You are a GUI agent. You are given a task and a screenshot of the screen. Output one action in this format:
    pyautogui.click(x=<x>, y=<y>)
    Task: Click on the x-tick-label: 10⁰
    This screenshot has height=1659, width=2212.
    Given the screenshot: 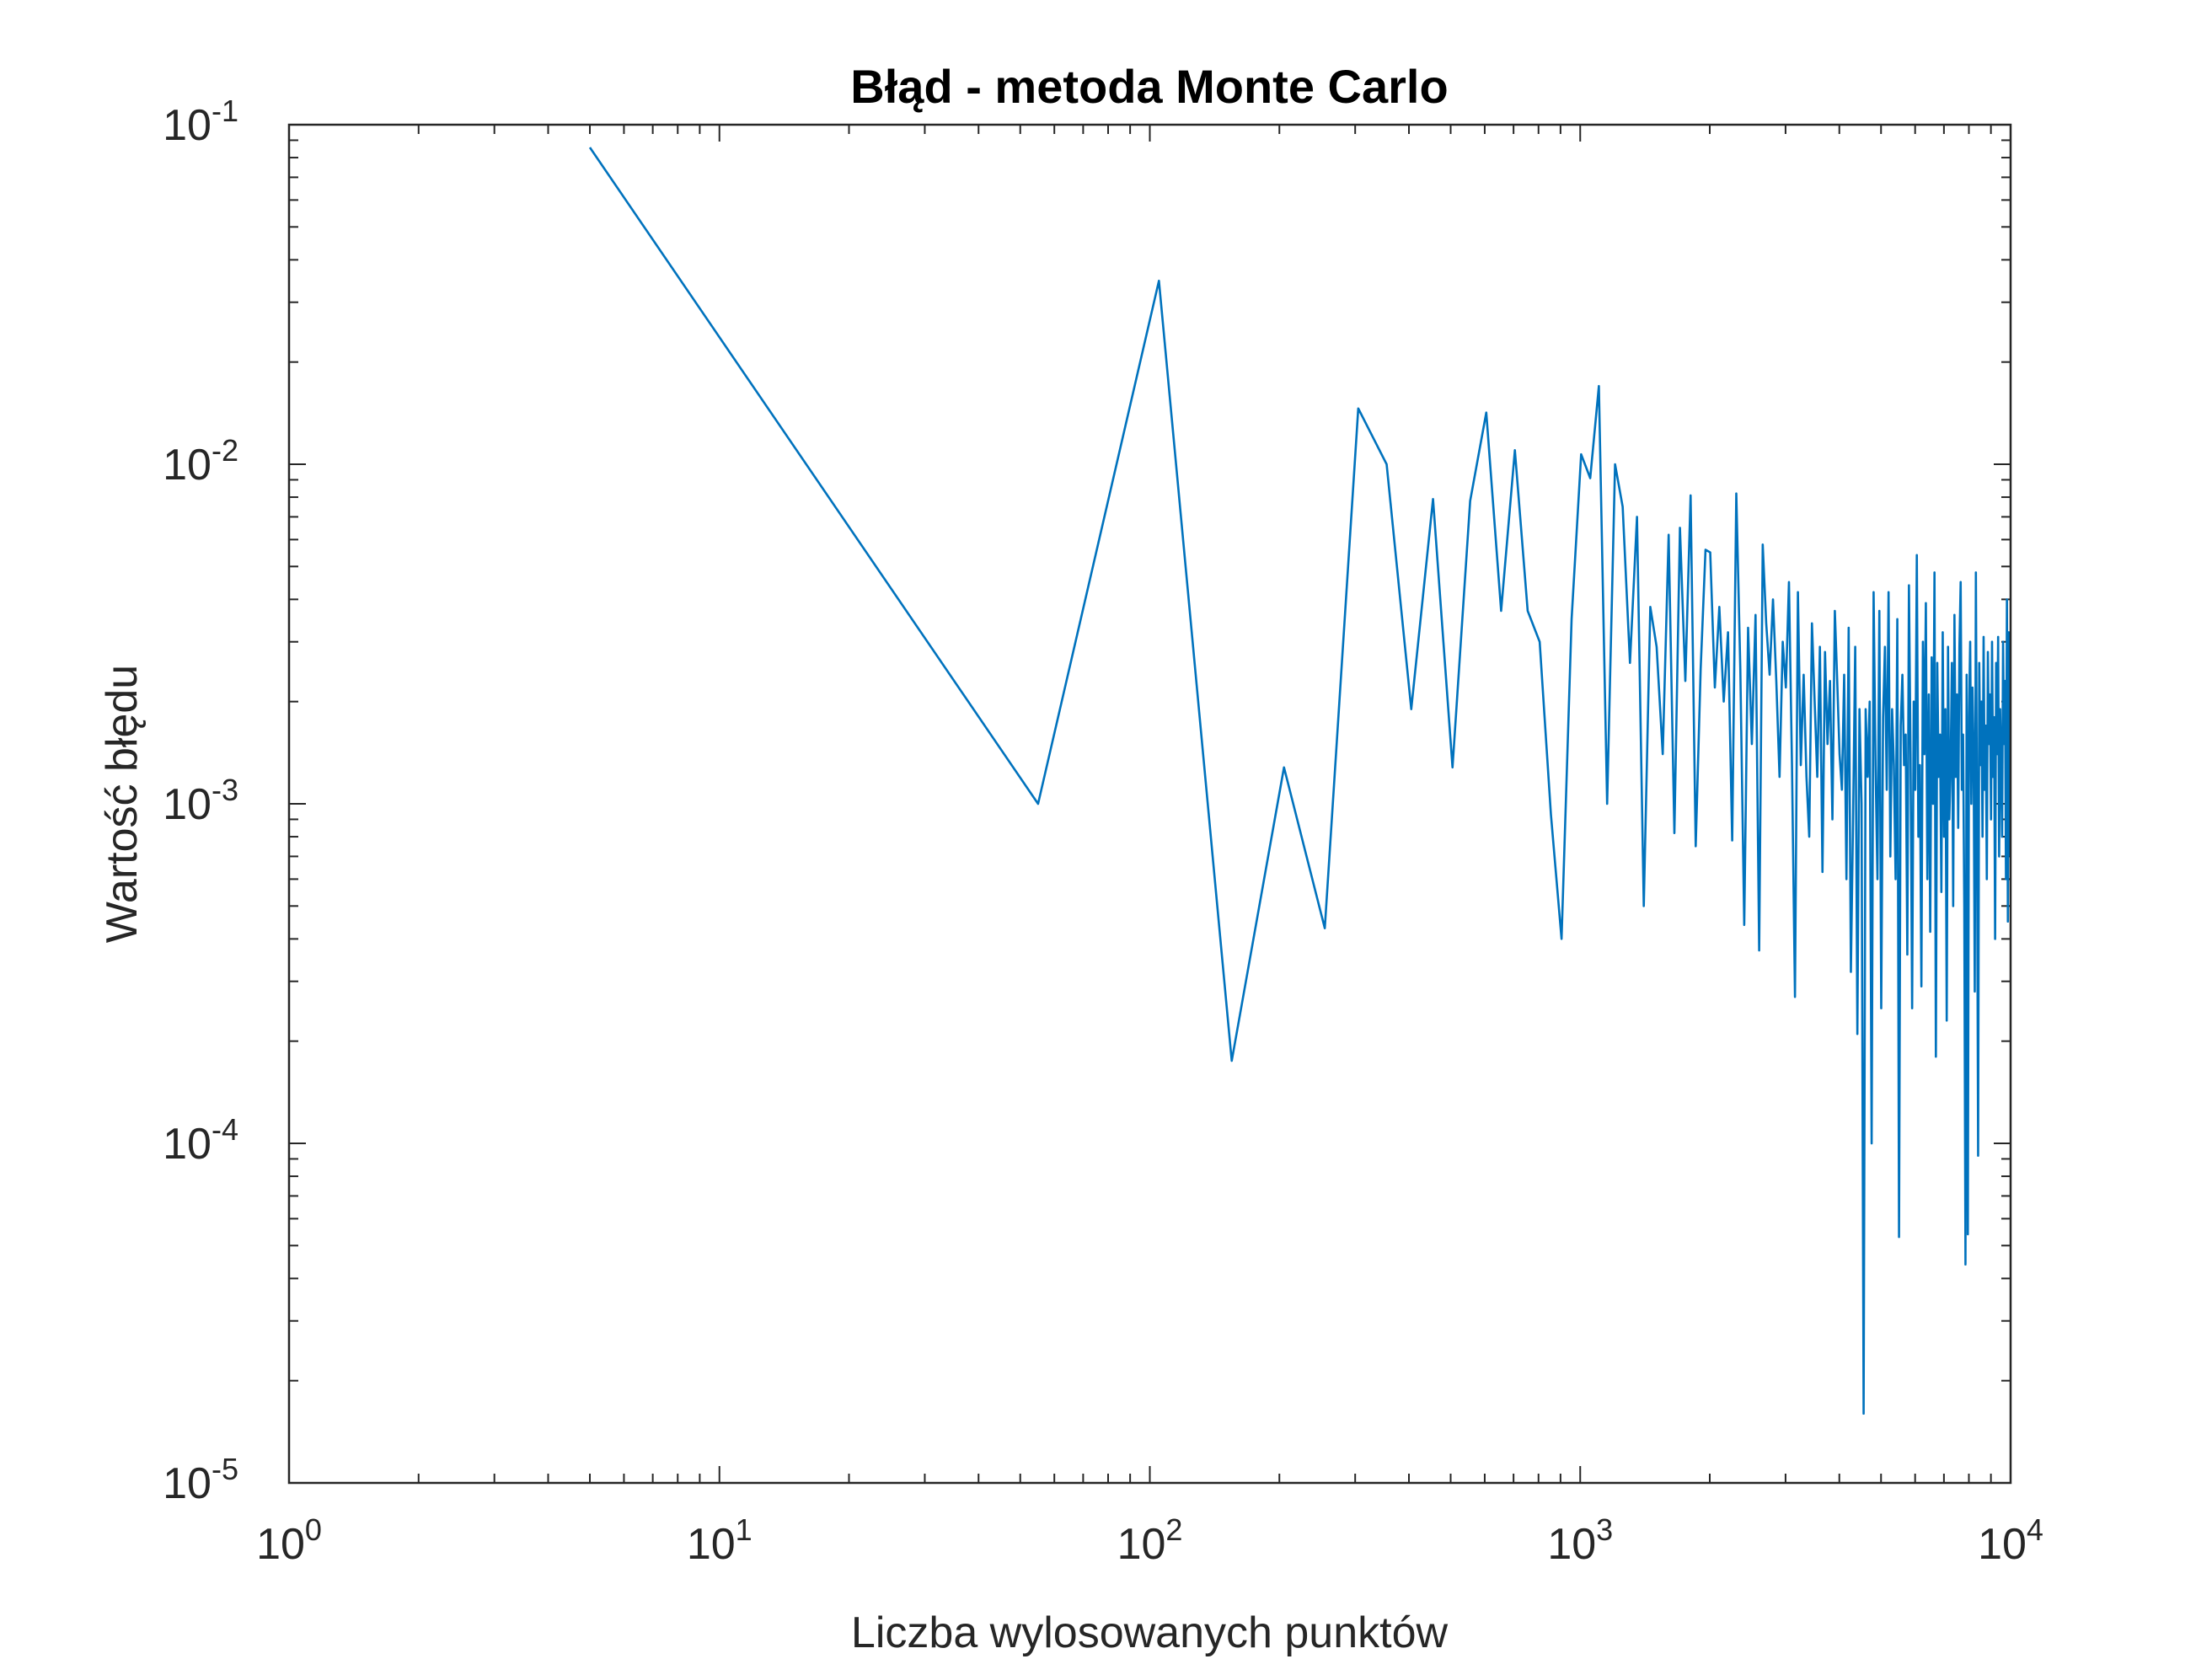 What is the action you would take?
    pyautogui.click(x=289, y=1540)
    